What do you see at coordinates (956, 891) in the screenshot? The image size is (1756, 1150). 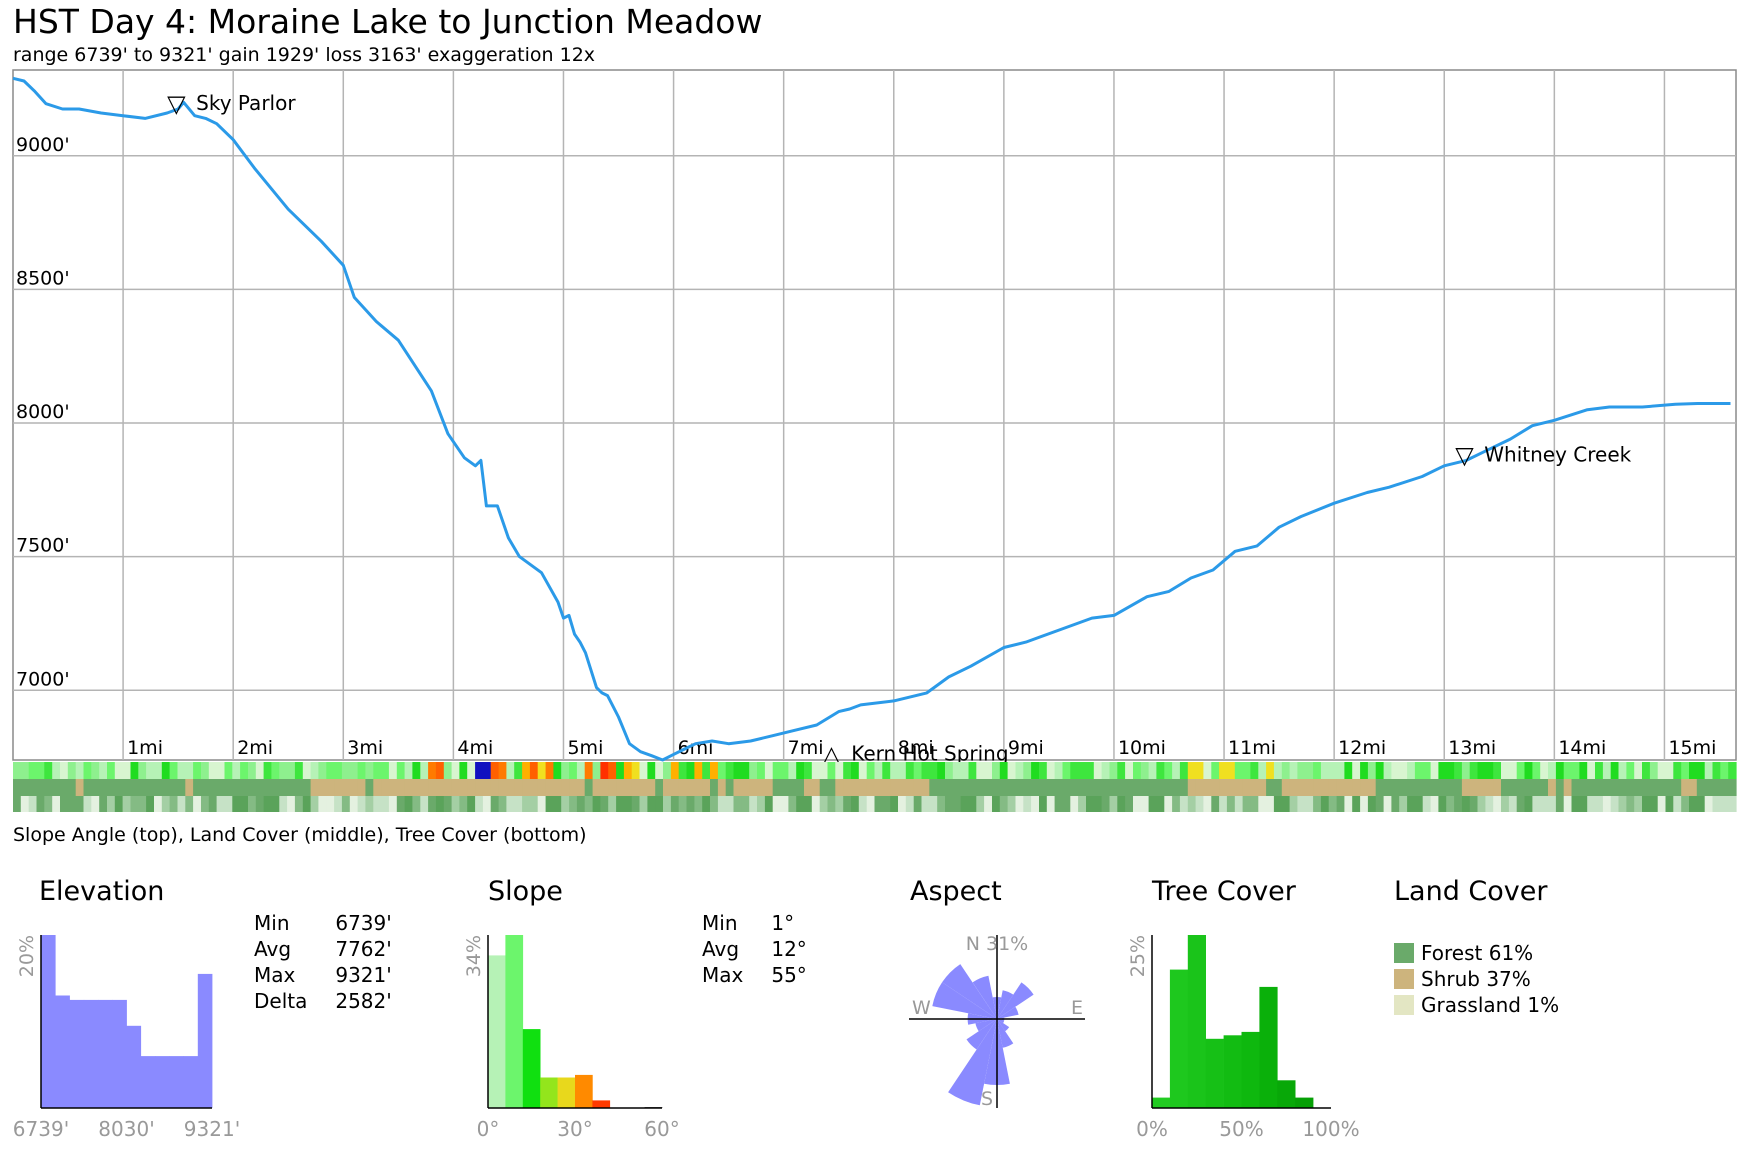 I see `panel-title: Aspect` at bounding box center [956, 891].